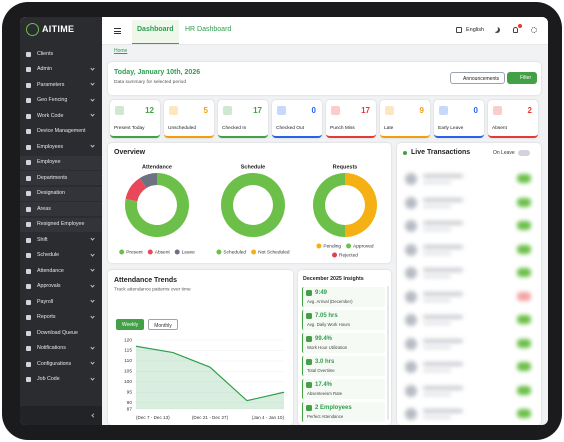  What do you see at coordinates (210, 417) in the screenshot?
I see `x-tick-label: (Dec 21 - Dec 27)` at bounding box center [210, 417].